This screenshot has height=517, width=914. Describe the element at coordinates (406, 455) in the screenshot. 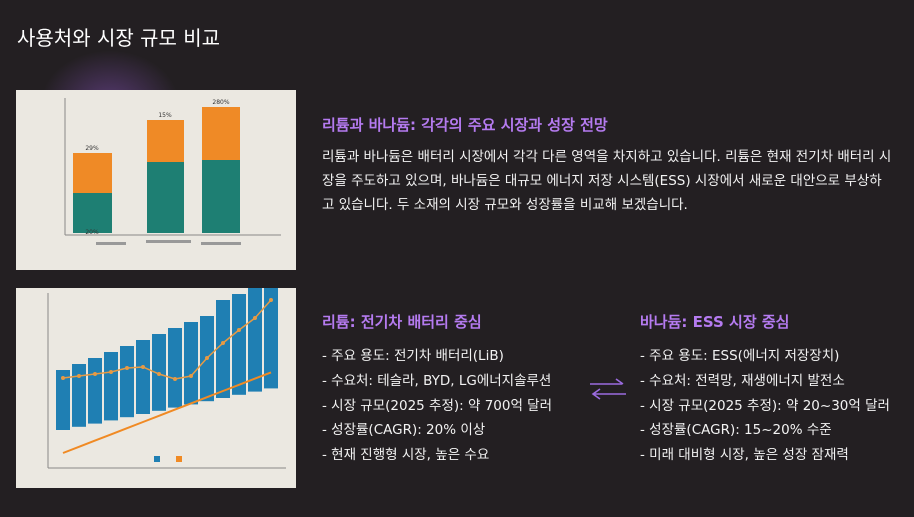

I see `list-item: - 현재 진행형 시장, 높은 수요` at that location.